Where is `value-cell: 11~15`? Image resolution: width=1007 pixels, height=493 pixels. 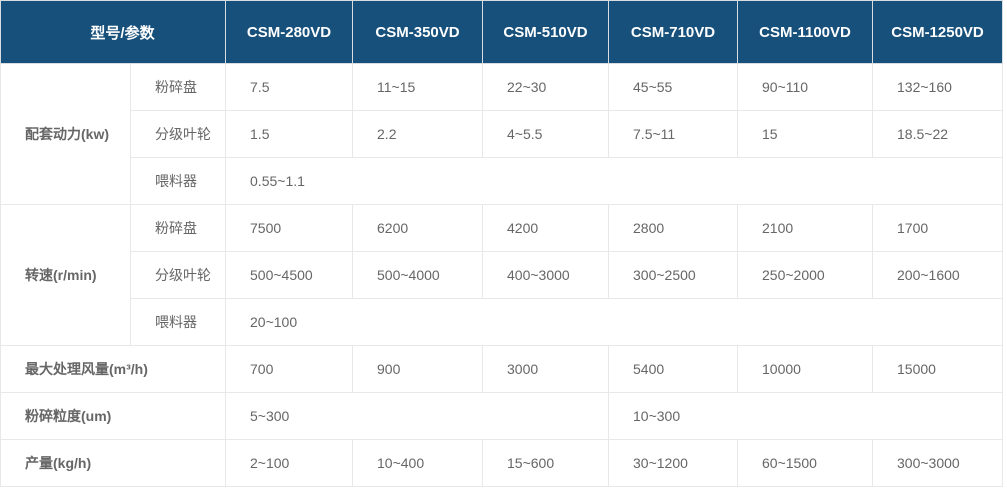 value-cell: 11~15 is located at coordinates (418, 87).